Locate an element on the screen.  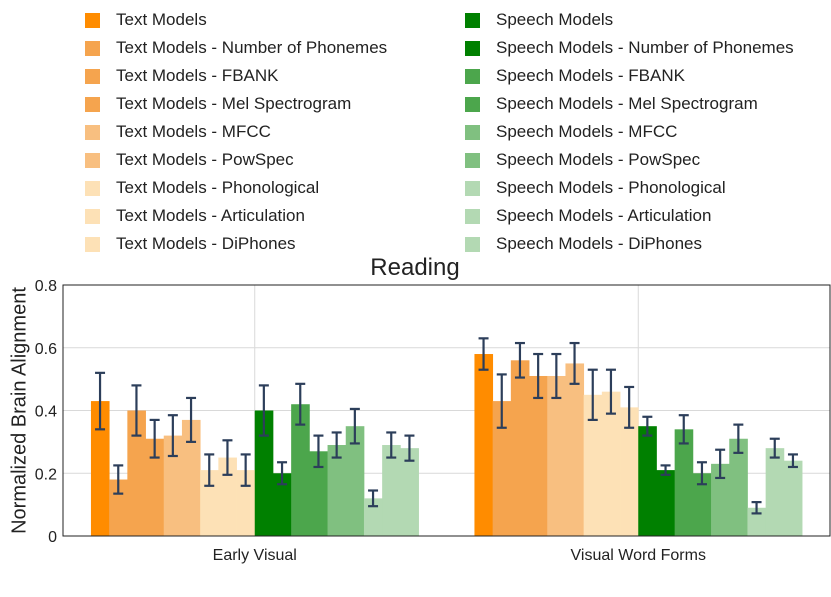
legend-item: Speech Models - PowSpec is located at coordinates (582, 160).